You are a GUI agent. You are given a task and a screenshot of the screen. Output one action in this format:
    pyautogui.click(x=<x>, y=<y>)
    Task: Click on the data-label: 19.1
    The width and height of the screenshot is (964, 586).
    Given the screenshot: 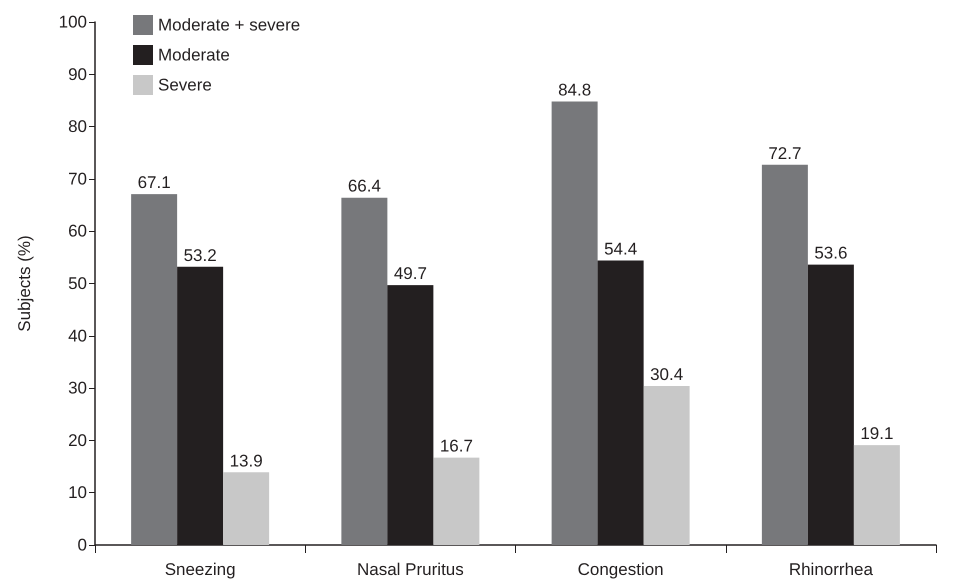 What is the action you would take?
    pyautogui.click(x=877, y=434)
    